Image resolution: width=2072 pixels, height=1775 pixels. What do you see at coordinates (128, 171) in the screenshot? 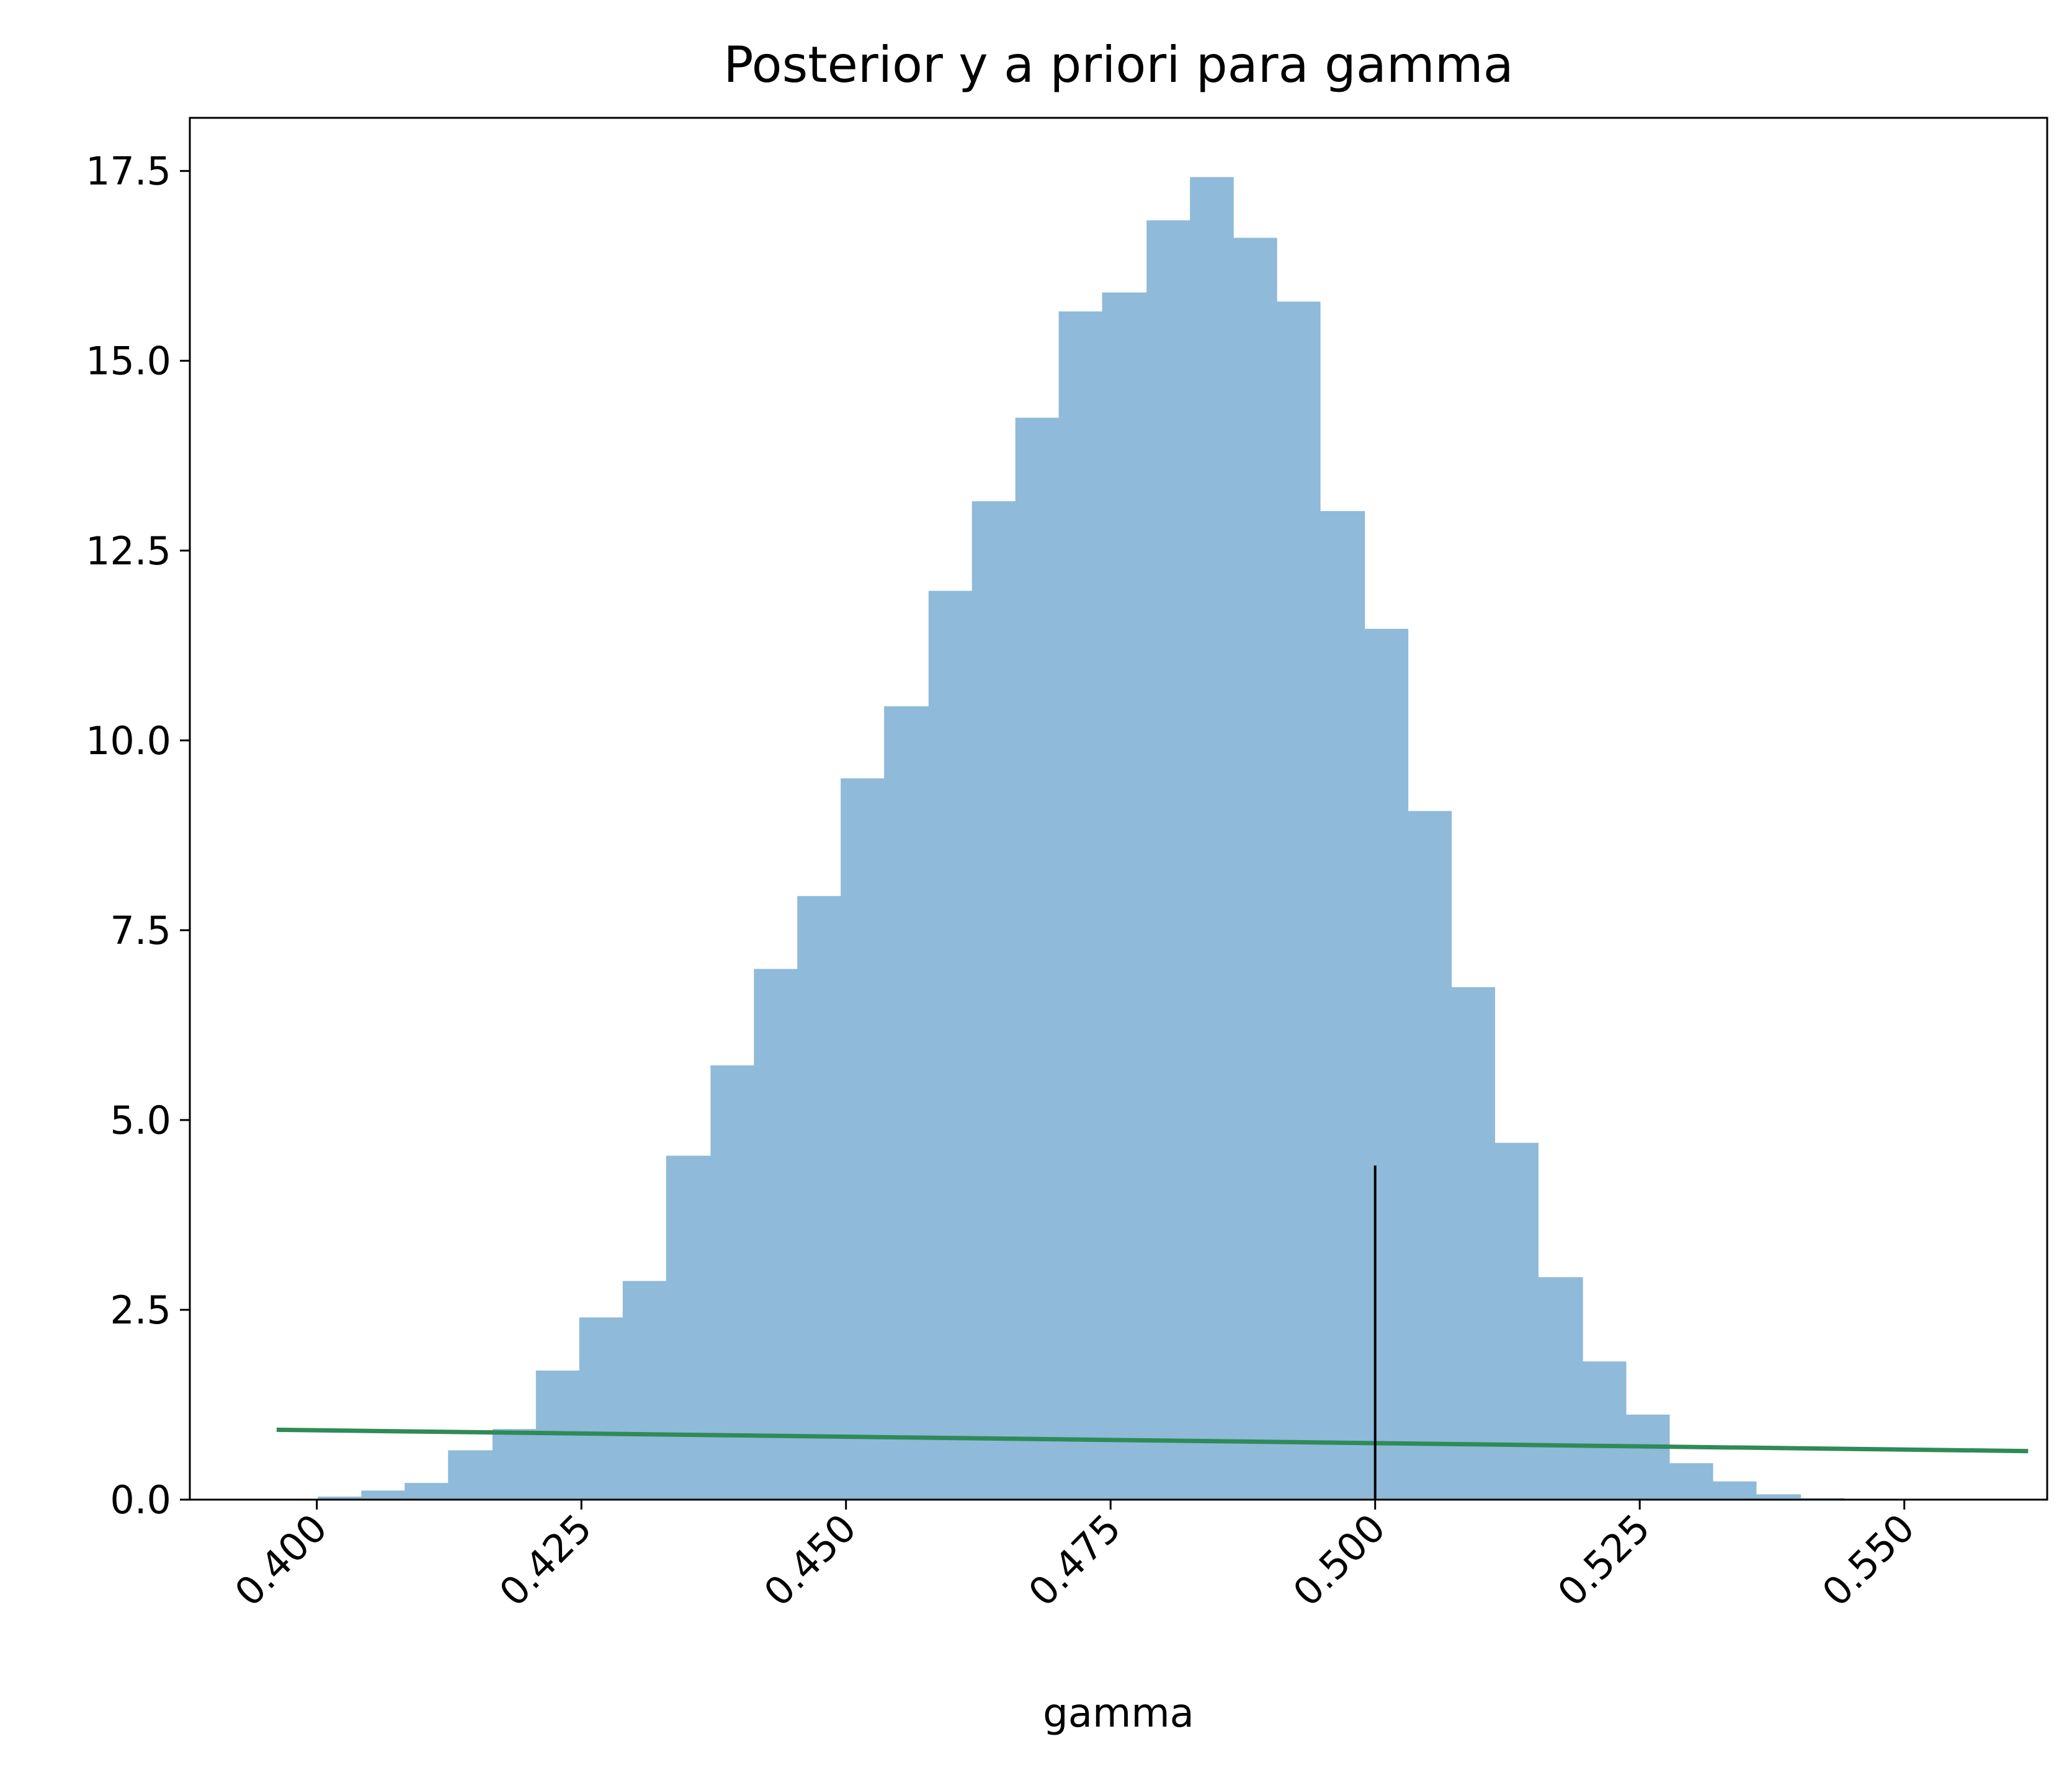
I see `y-tick-label: 17.5` at bounding box center [128, 171].